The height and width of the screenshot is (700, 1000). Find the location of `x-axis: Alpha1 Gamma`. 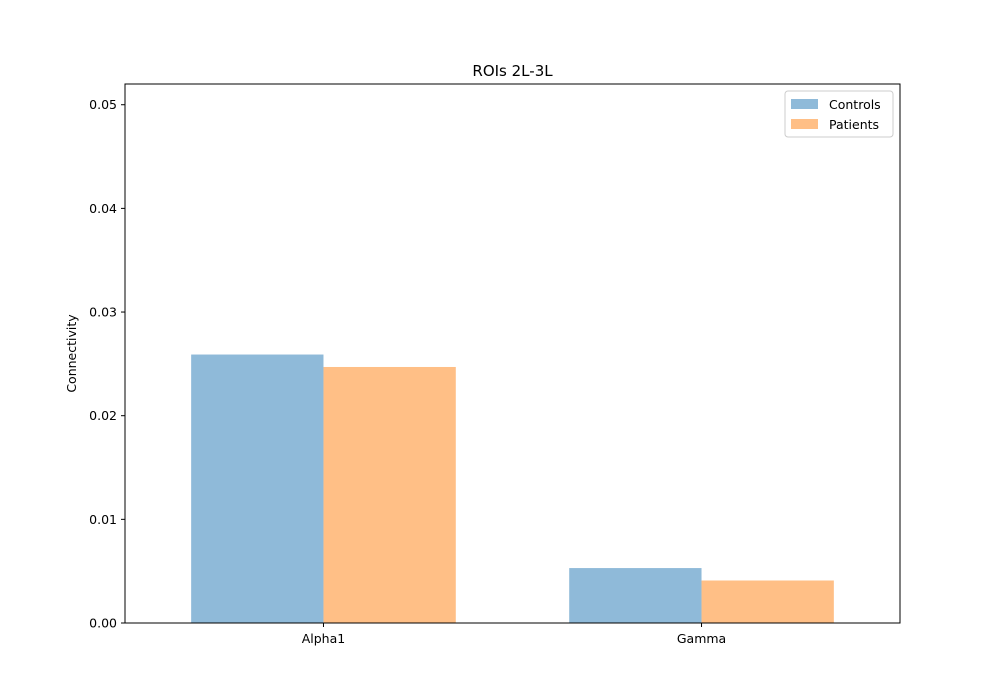

x-axis: Alpha1 Gamma is located at coordinates (514, 634).